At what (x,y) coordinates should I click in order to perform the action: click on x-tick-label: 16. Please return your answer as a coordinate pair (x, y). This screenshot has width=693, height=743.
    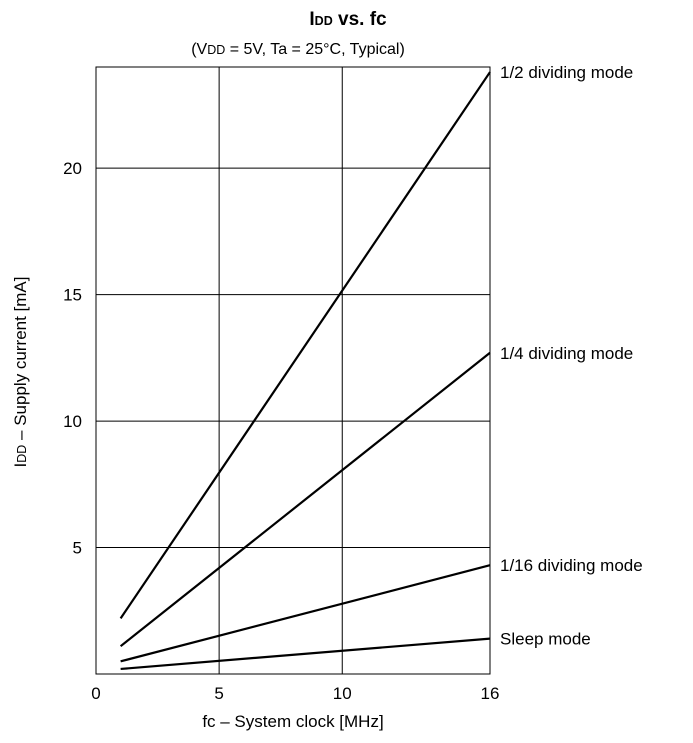
    Looking at the image, I should click on (490, 693).